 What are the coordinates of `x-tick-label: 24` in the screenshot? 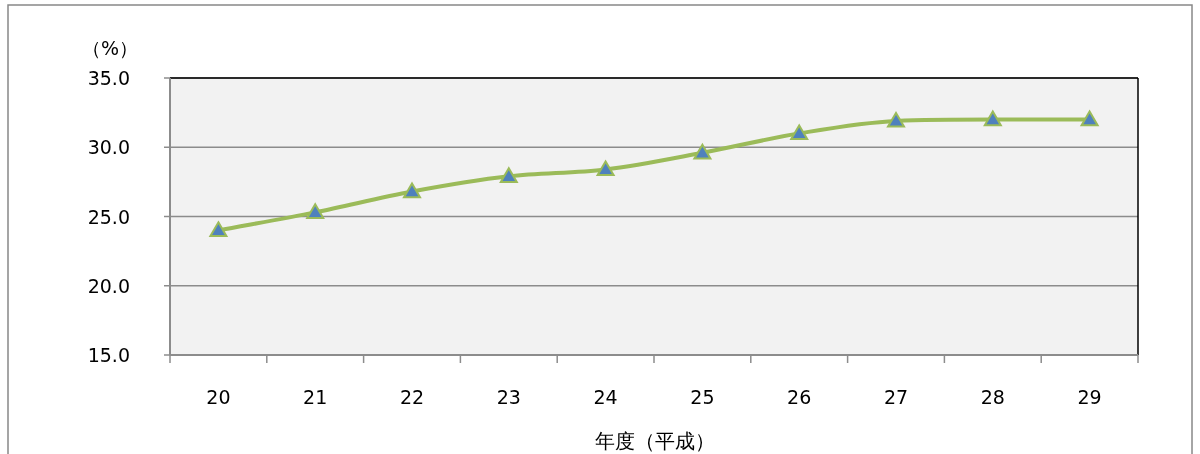 It's located at (605, 397).